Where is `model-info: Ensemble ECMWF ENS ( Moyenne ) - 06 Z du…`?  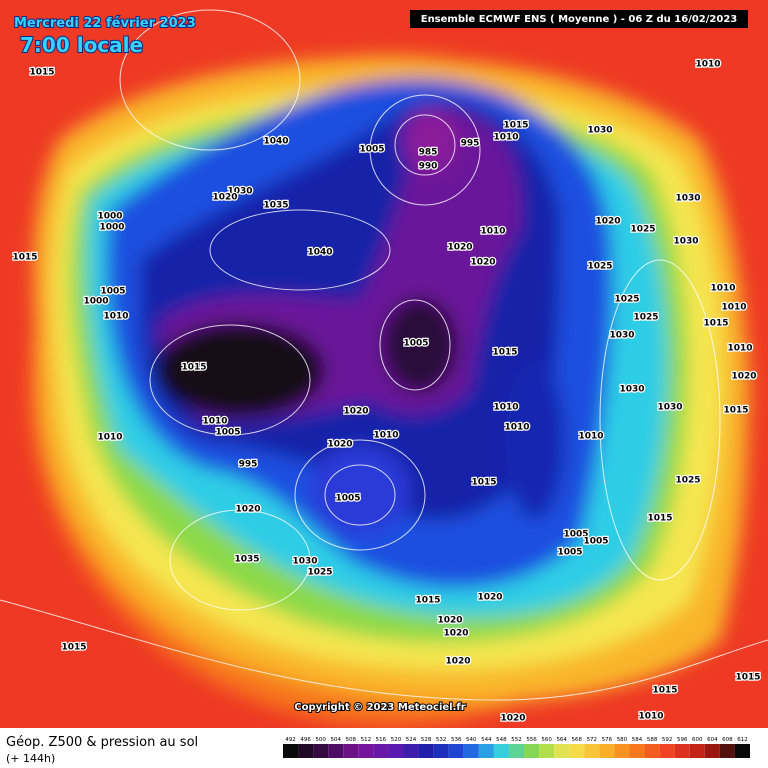 model-info: Ensemble ECMWF ENS ( Moyenne ) - 06 Z du… is located at coordinates (579, 19).